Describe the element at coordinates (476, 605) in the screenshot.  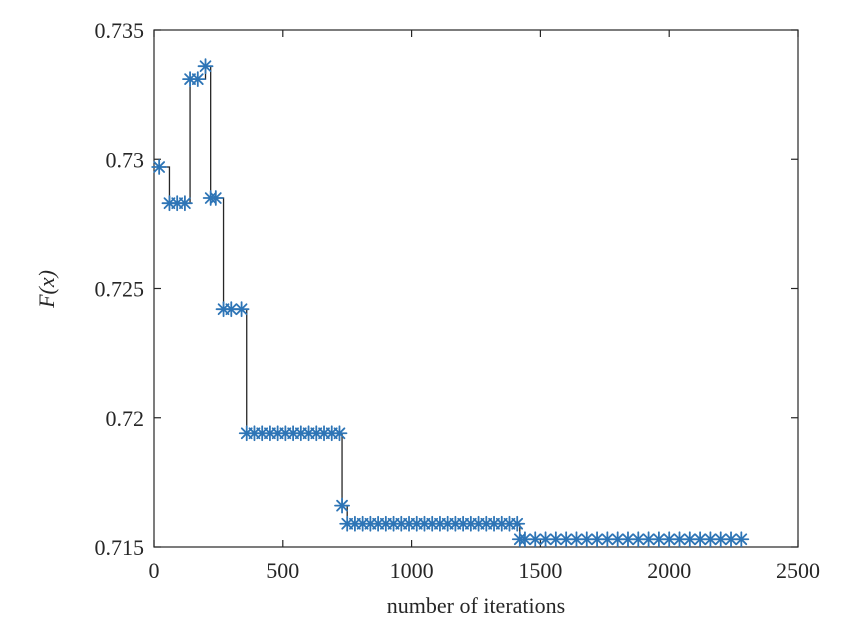
I see `x-axis-label: number of iterations` at that location.